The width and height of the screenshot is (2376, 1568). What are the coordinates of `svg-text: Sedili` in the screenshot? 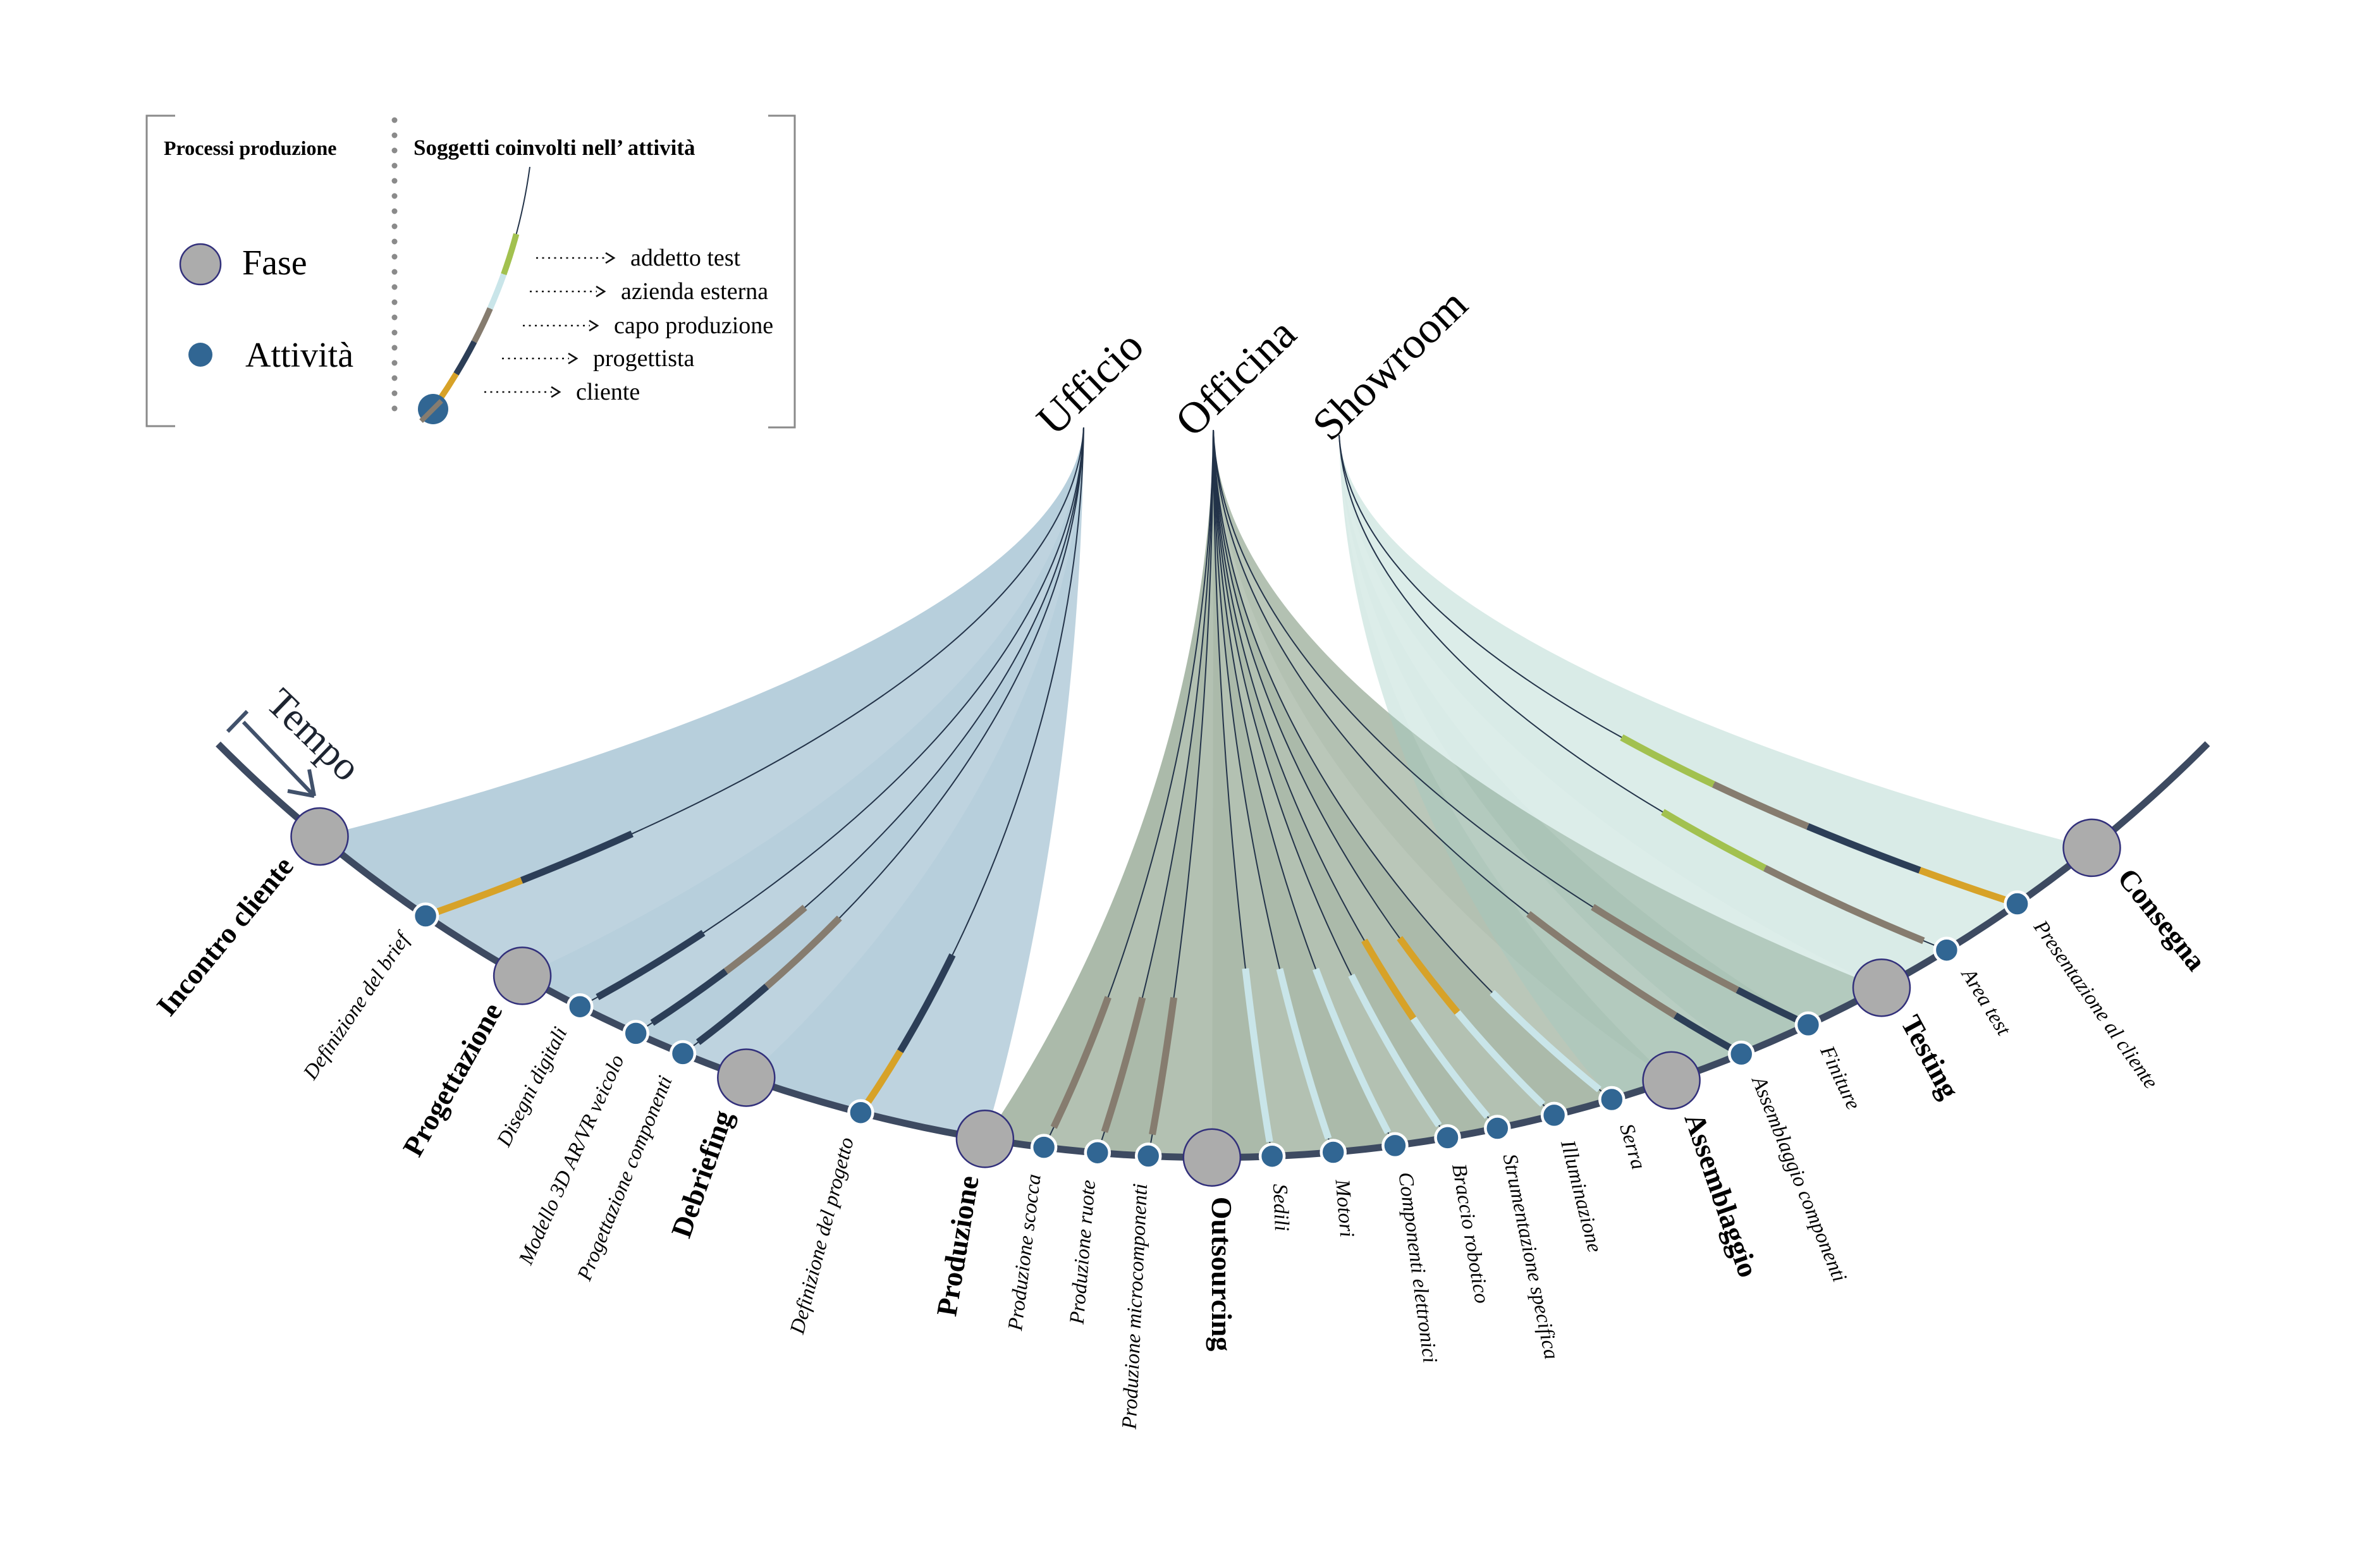 It's located at (1280, 1208).